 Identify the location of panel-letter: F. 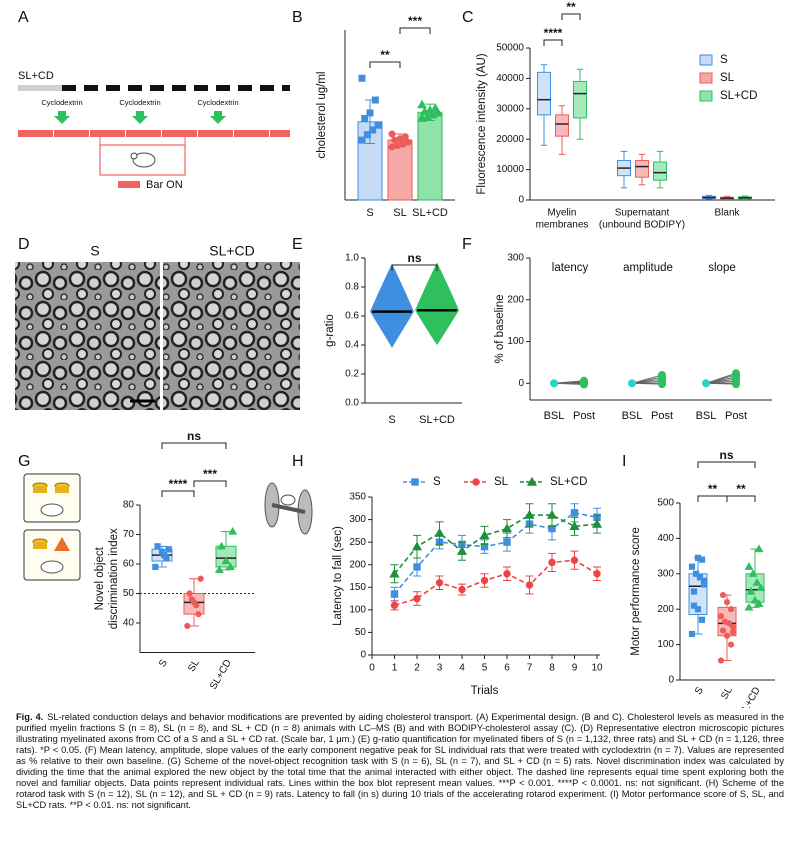
(467, 244).